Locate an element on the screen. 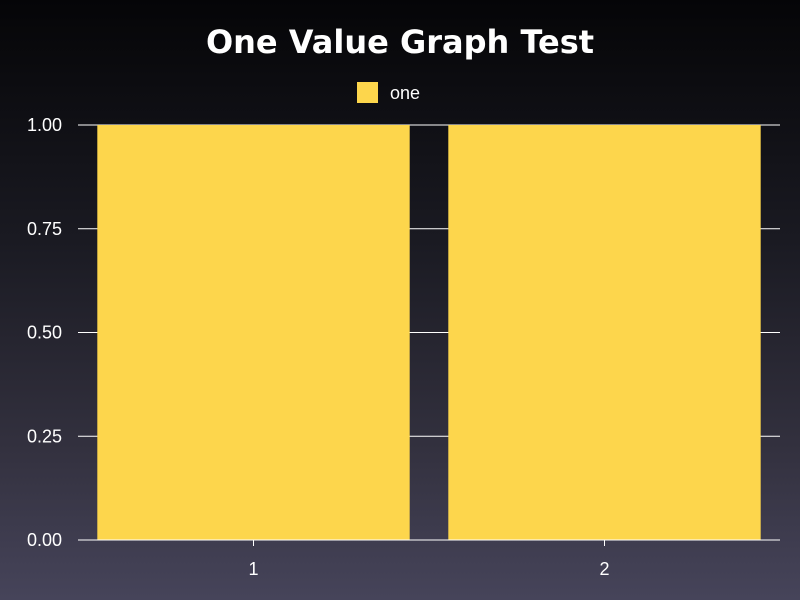  chart-title: One Value Graph Test is located at coordinates (400, 42).